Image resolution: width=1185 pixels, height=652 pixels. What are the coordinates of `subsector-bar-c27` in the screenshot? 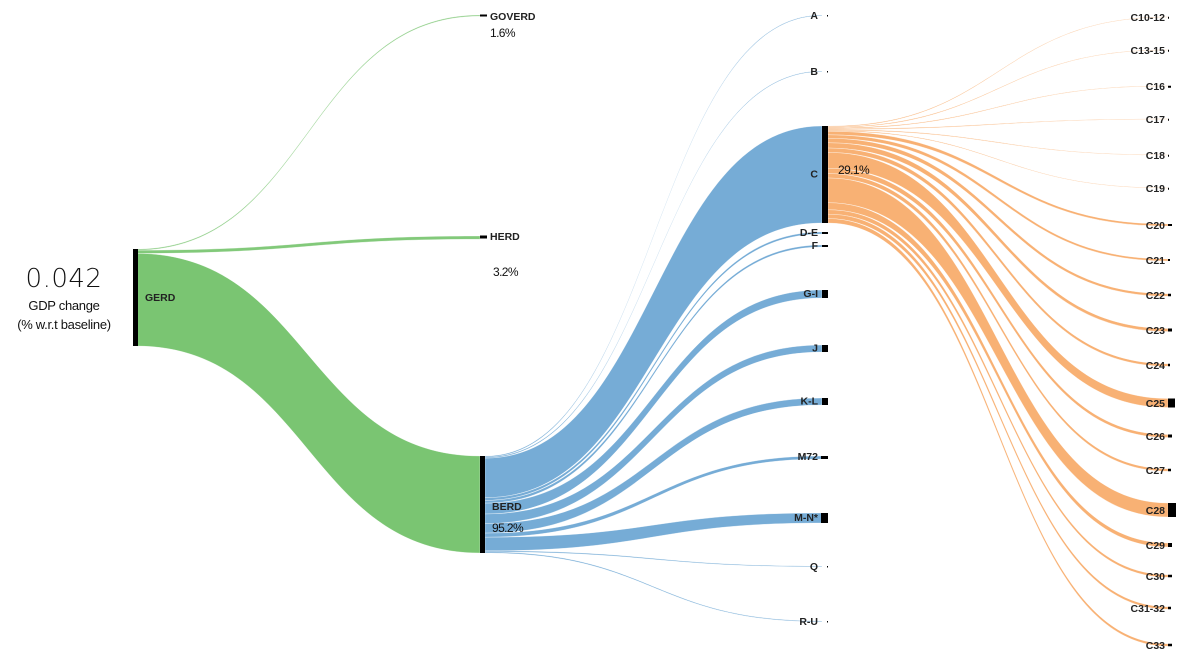 It's located at (1169, 470).